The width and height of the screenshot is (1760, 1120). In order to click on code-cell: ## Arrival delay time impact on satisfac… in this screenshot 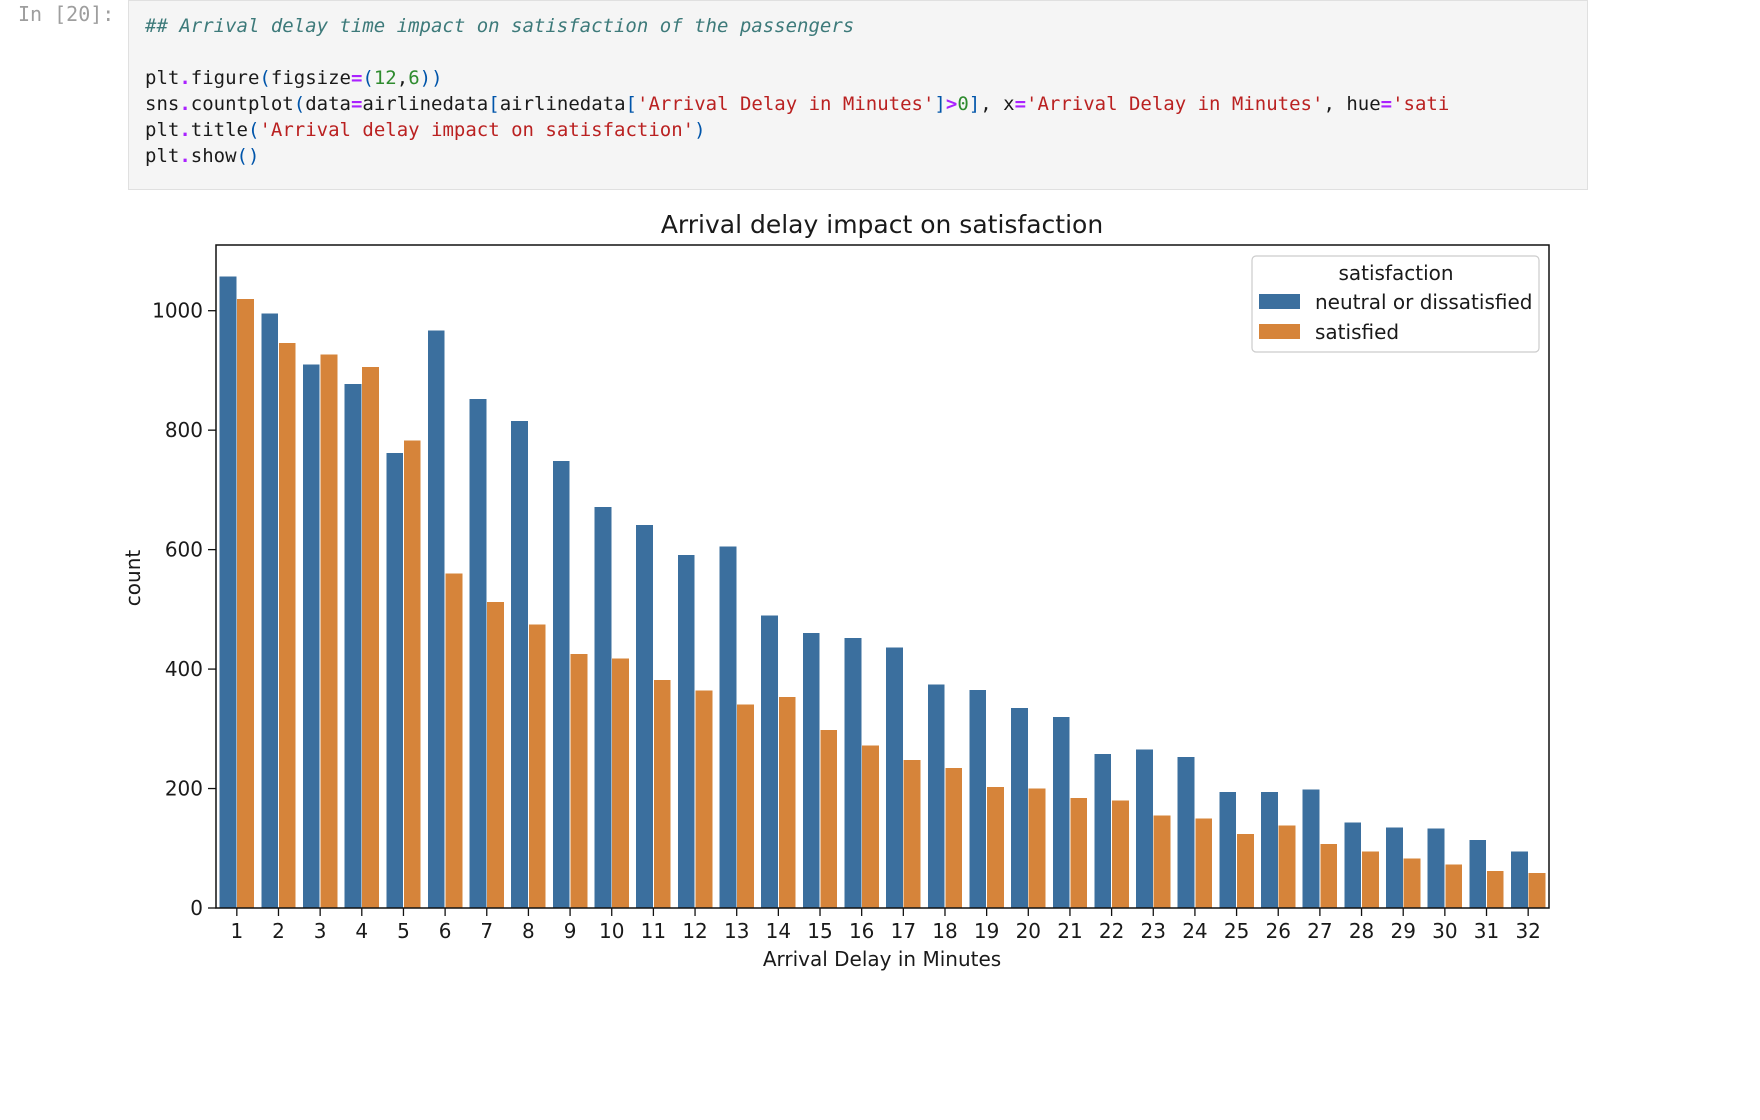, I will do `click(858, 95)`.